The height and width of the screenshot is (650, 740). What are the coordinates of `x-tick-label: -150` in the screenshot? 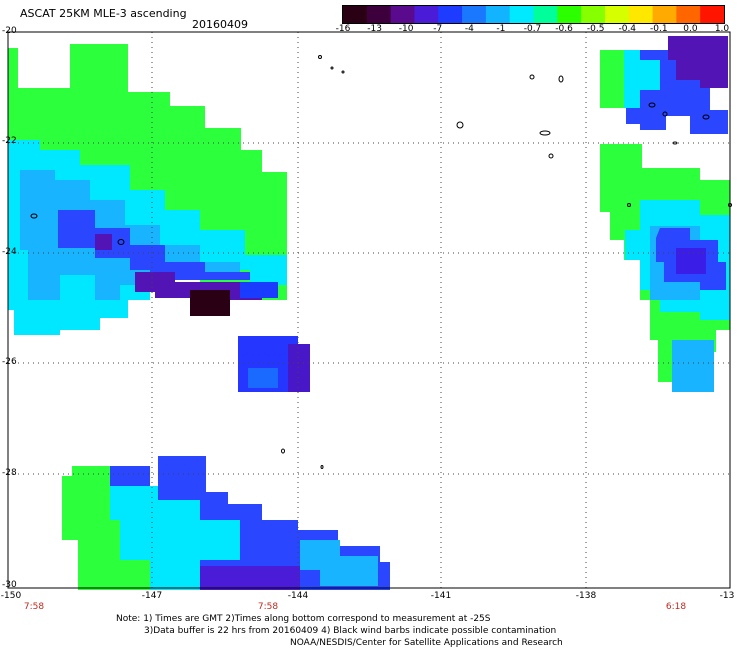 It's located at (11, 596).